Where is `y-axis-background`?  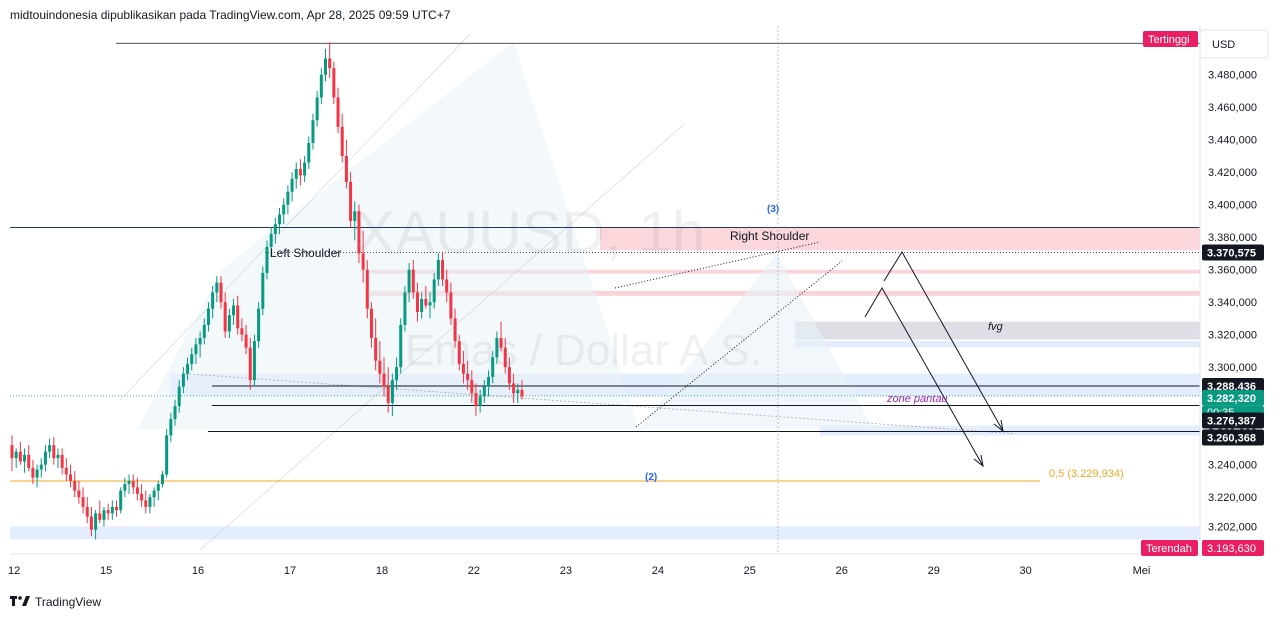 y-axis-background is located at coordinates (1240, 290).